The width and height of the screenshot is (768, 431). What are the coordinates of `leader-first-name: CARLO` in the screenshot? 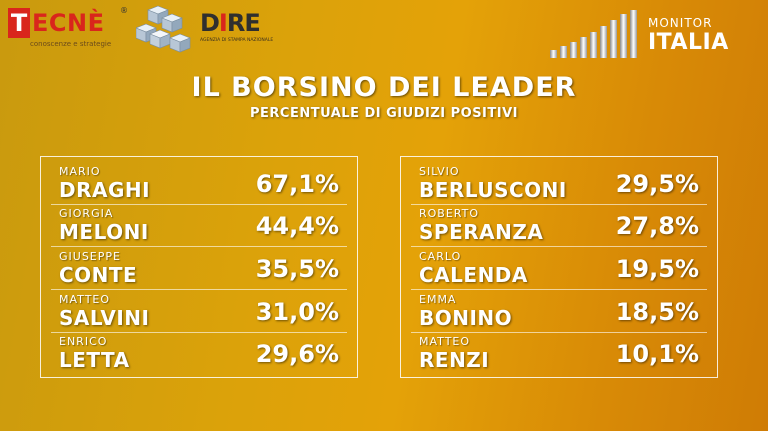 It's located at (440, 256).